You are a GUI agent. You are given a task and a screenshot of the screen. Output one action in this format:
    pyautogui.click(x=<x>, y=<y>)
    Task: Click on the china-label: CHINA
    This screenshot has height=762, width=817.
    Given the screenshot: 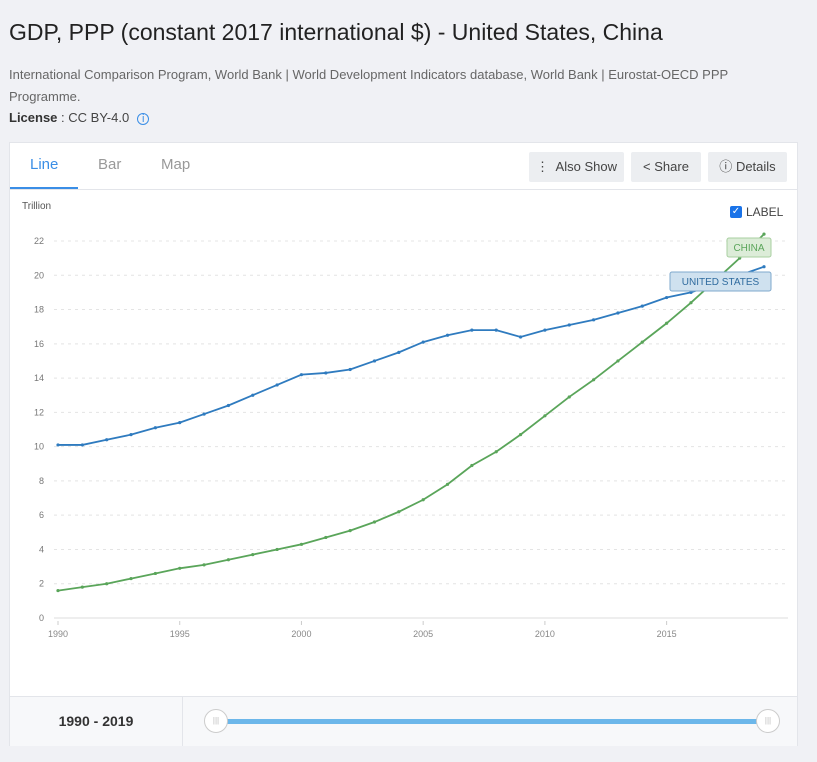 What is the action you would take?
    pyautogui.click(x=748, y=248)
    